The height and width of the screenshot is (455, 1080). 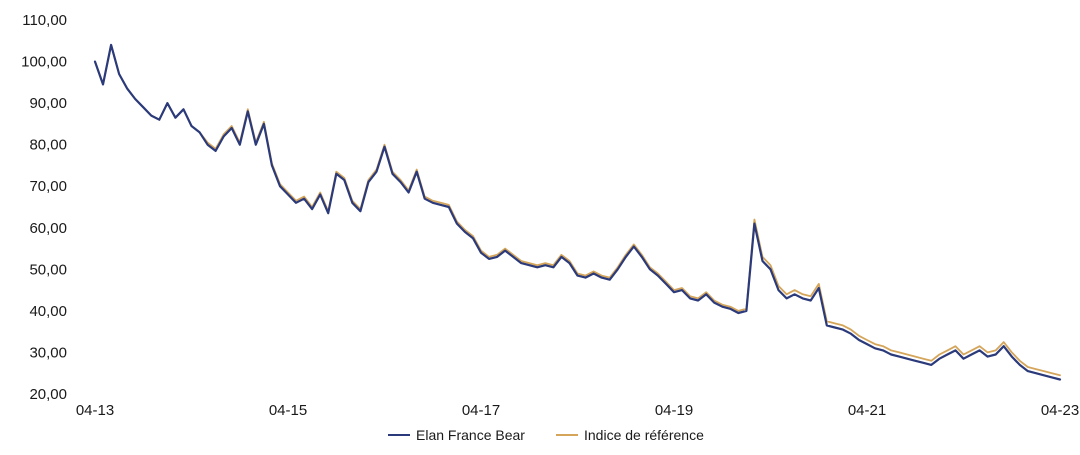 I want to click on x-tick-label: 04-19, so click(x=674, y=410).